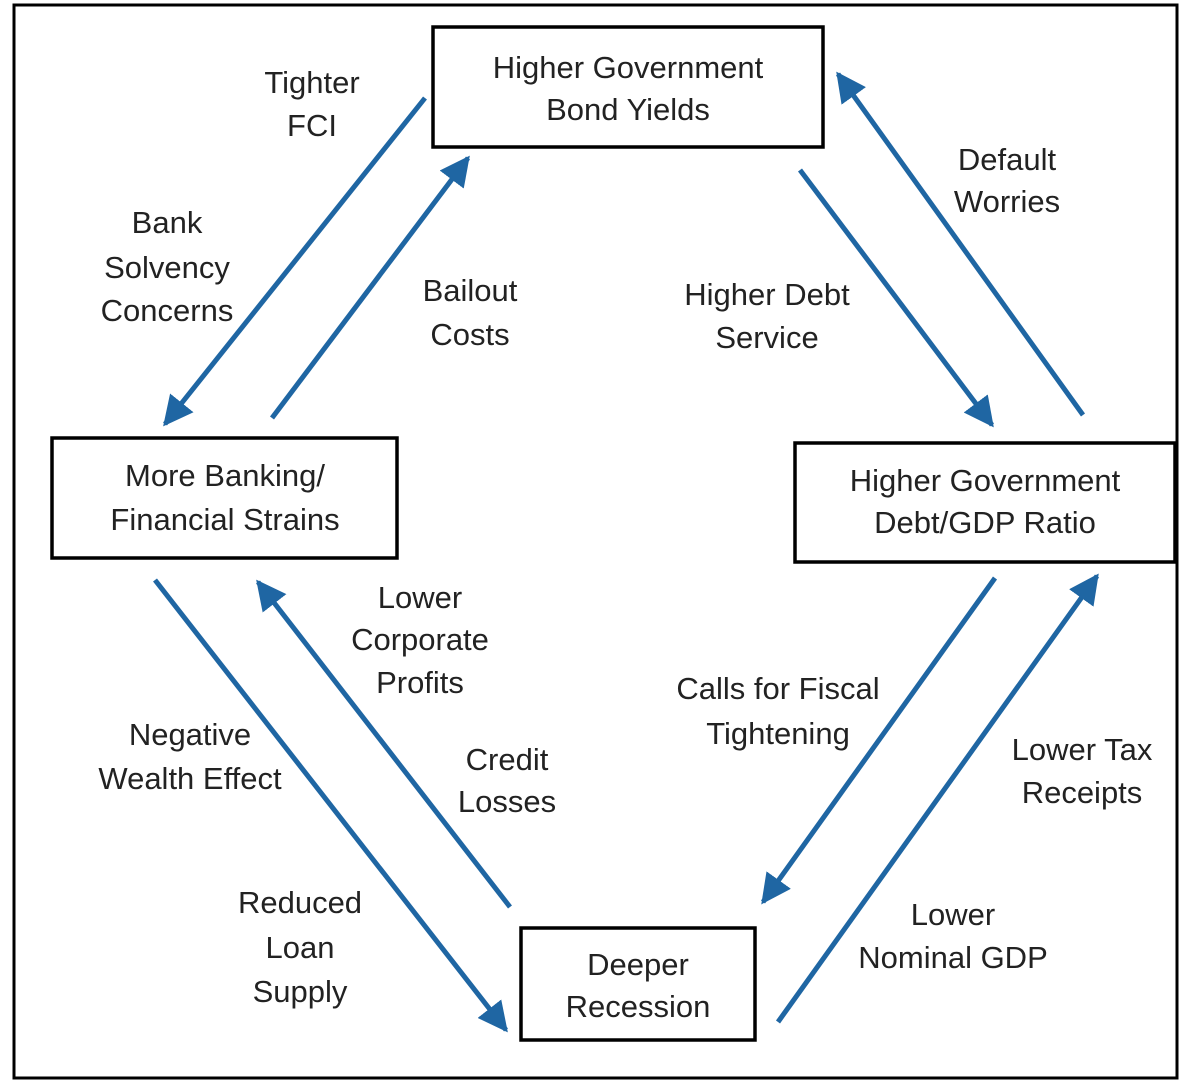 This screenshot has width=1180, height=1083. Describe the element at coordinates (1082, 792) in the screenshot. I see `edge-label: Receipts` at that location.